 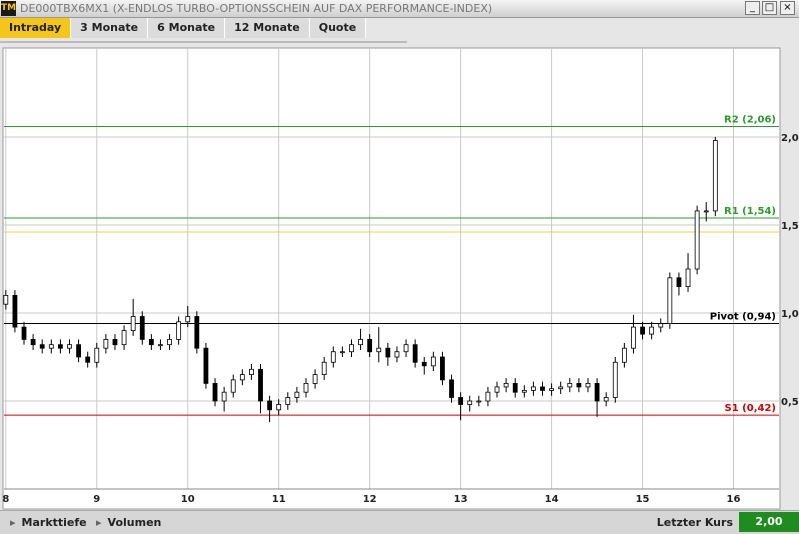 What do you see at coordinates (279, 499) in the screenshot?
I see `x-tick-label: 11` at bounding box center [279, 499].